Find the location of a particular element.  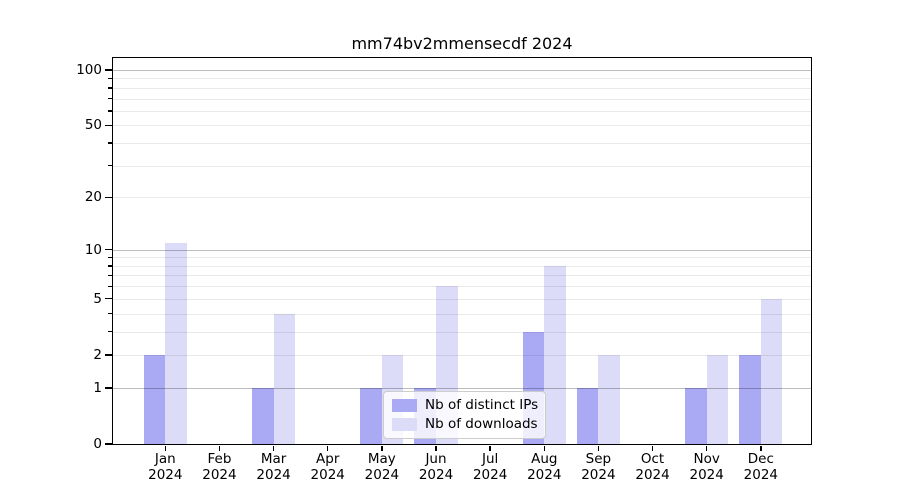

legend-swatch-downloads-icon is located at coordinates (404, 424).